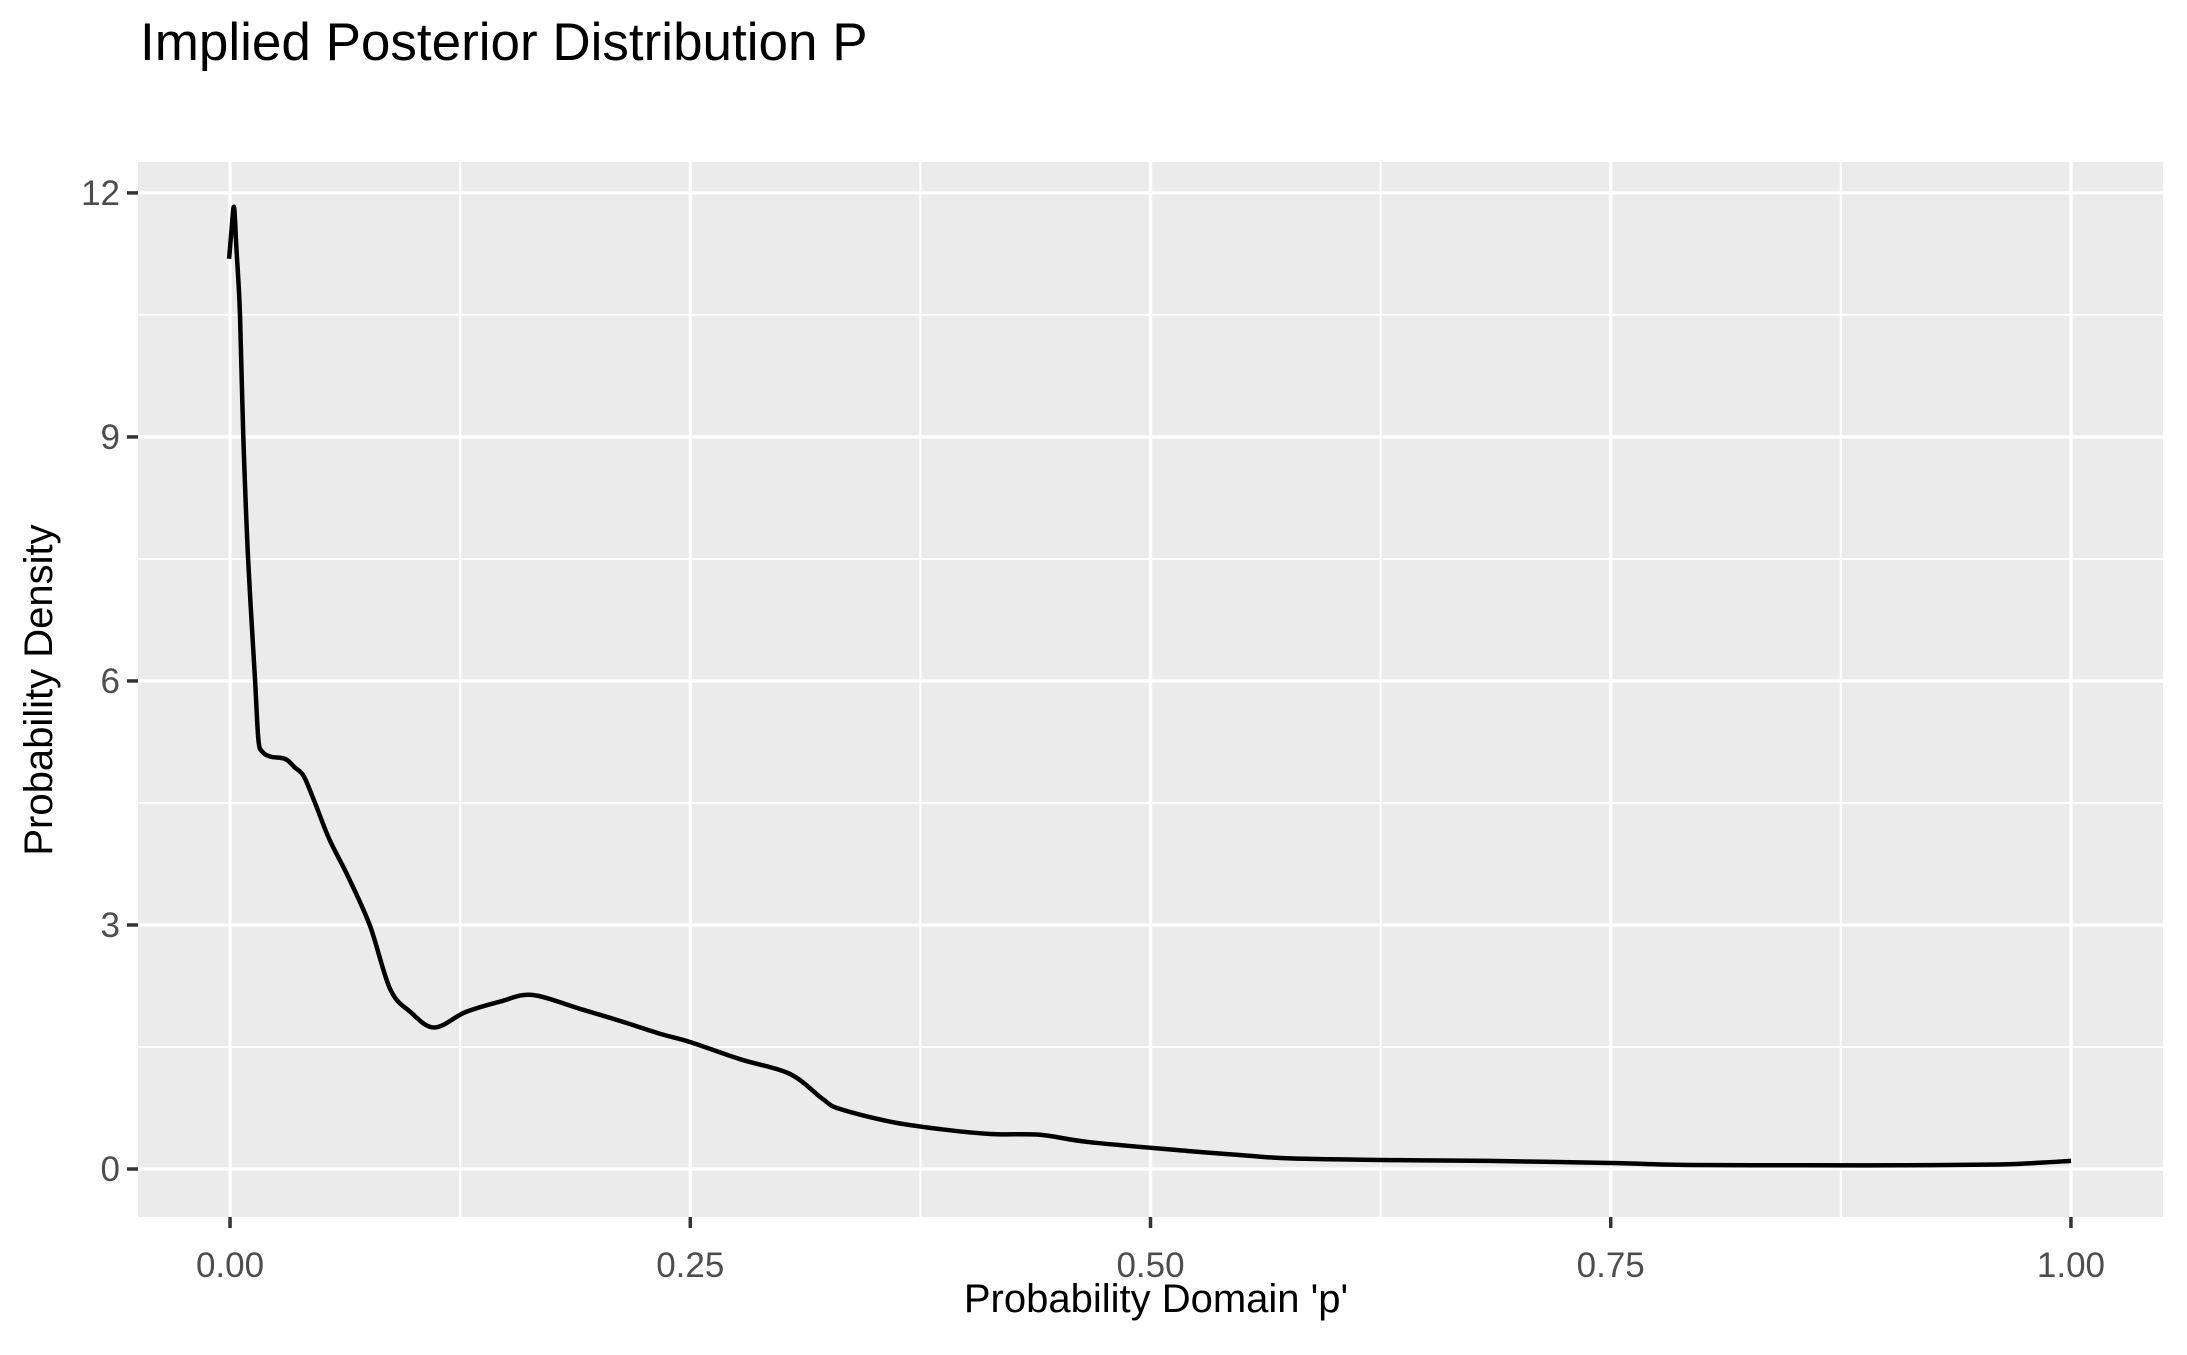 The height and width of the screenshot is (1355, 2187). I want to click on x-tick-label: 1.00, so click(2071, 1265).